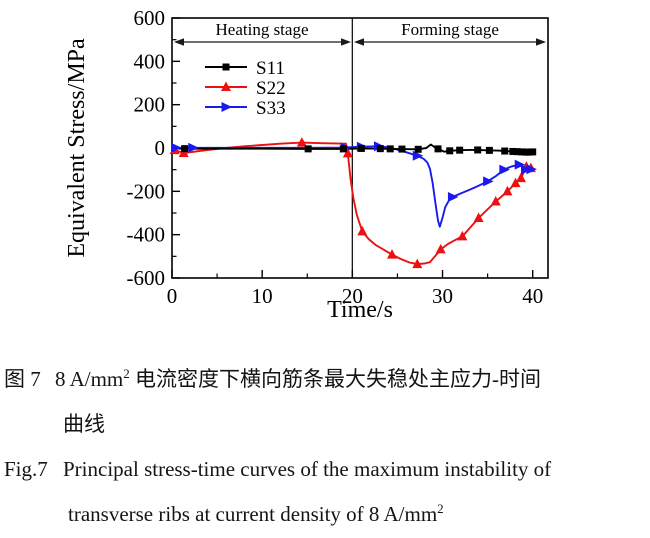  I want to click on y-tick-label: -200, so click(146, 191).